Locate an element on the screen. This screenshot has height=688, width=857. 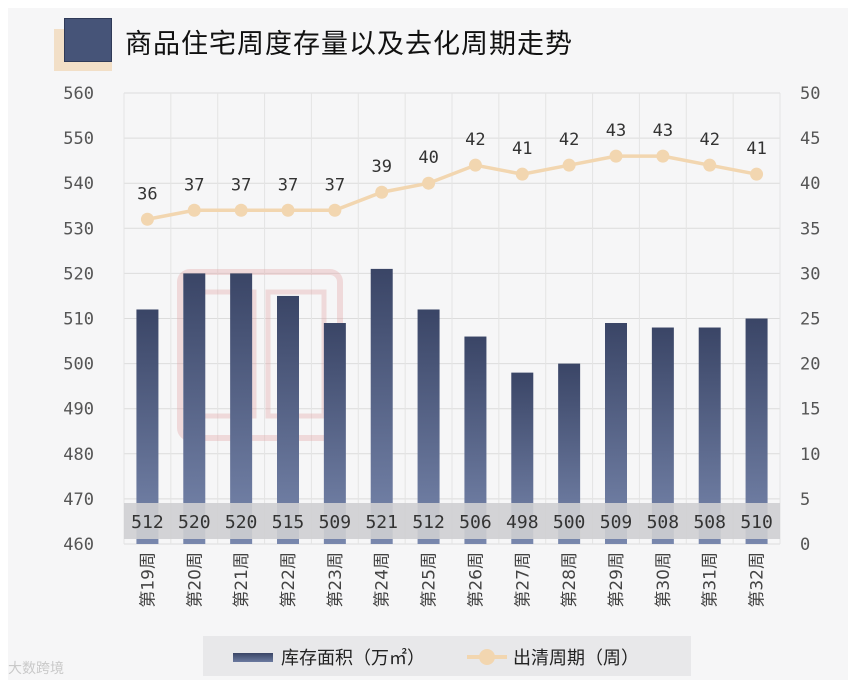
right-tick-label: 45 is located at coordinates (810, 139).